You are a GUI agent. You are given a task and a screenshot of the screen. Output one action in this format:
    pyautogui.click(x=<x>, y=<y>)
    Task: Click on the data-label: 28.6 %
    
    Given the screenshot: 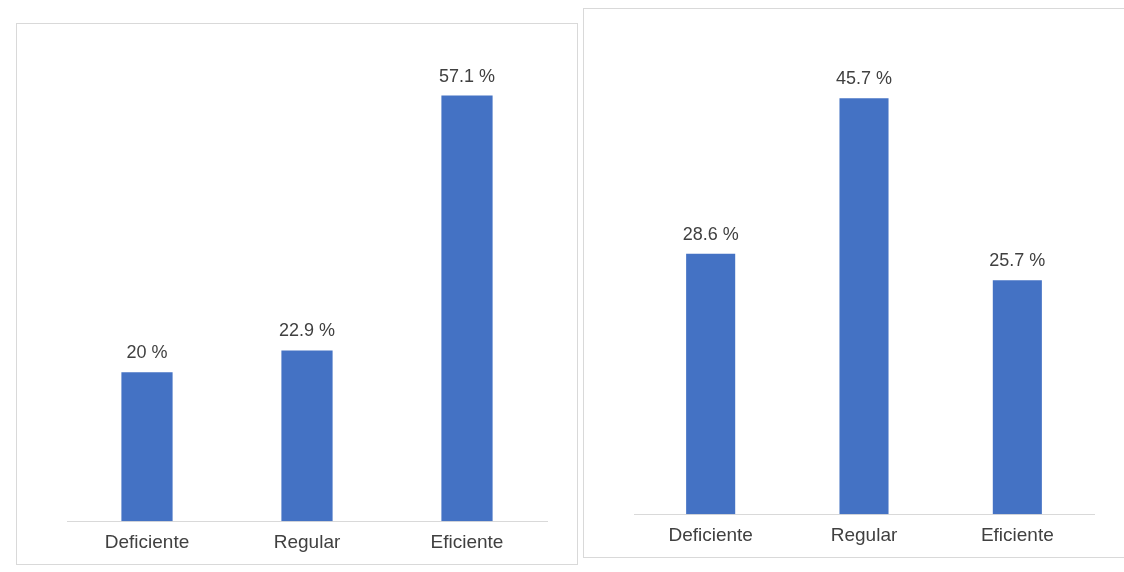 What is the action you would take?
    pyautogui.click(x=710, y=233)
    